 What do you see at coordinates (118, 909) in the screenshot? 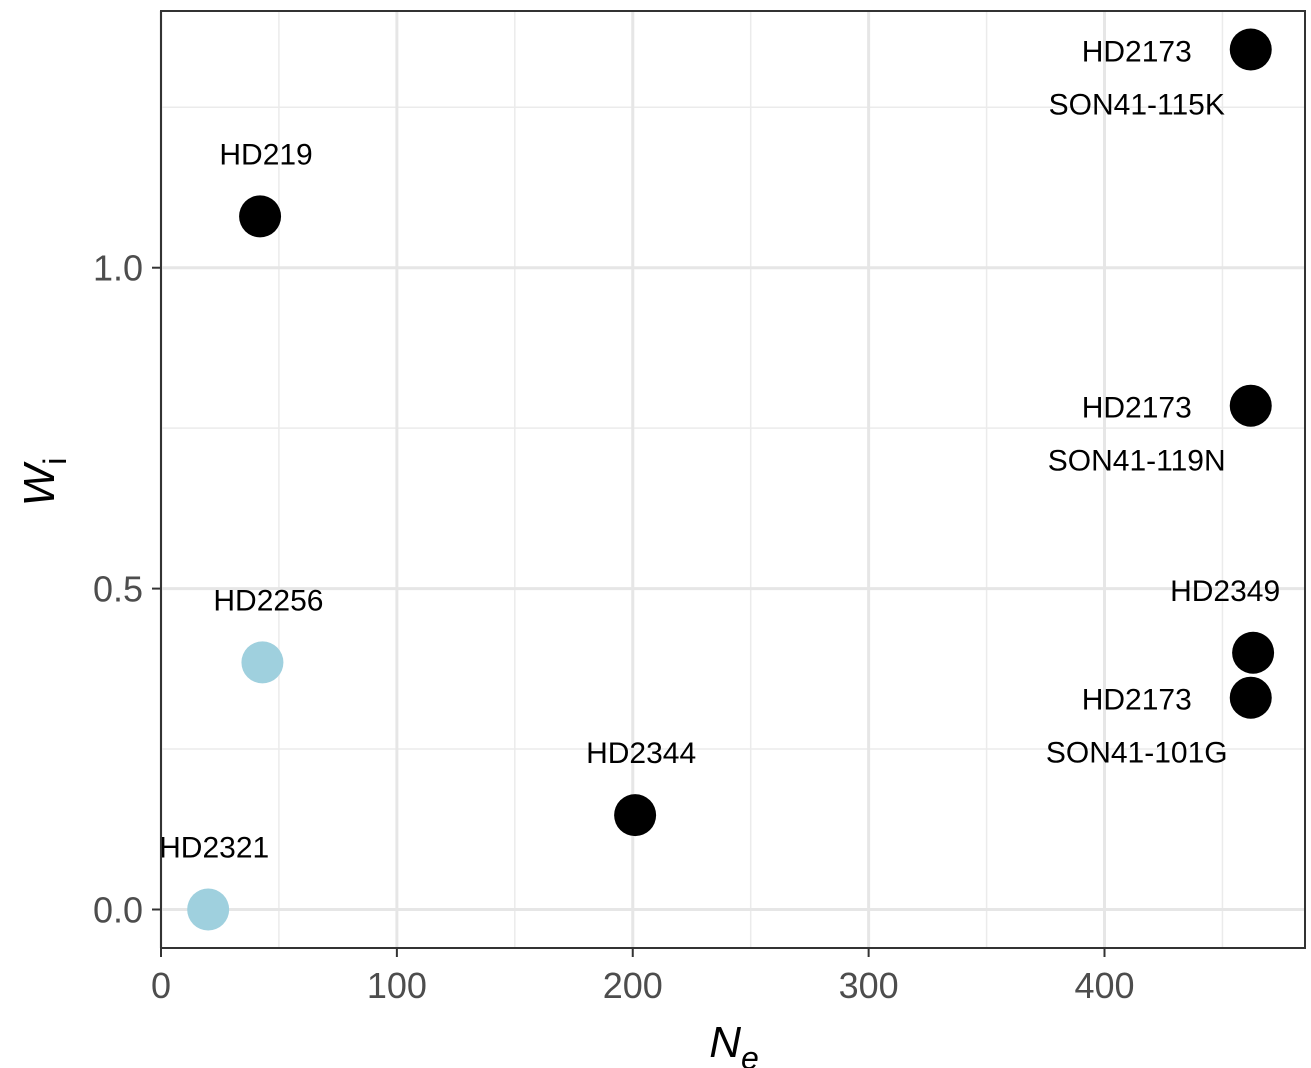
I see `y-tick-label: 0.0` at bounding box center [118, 909].